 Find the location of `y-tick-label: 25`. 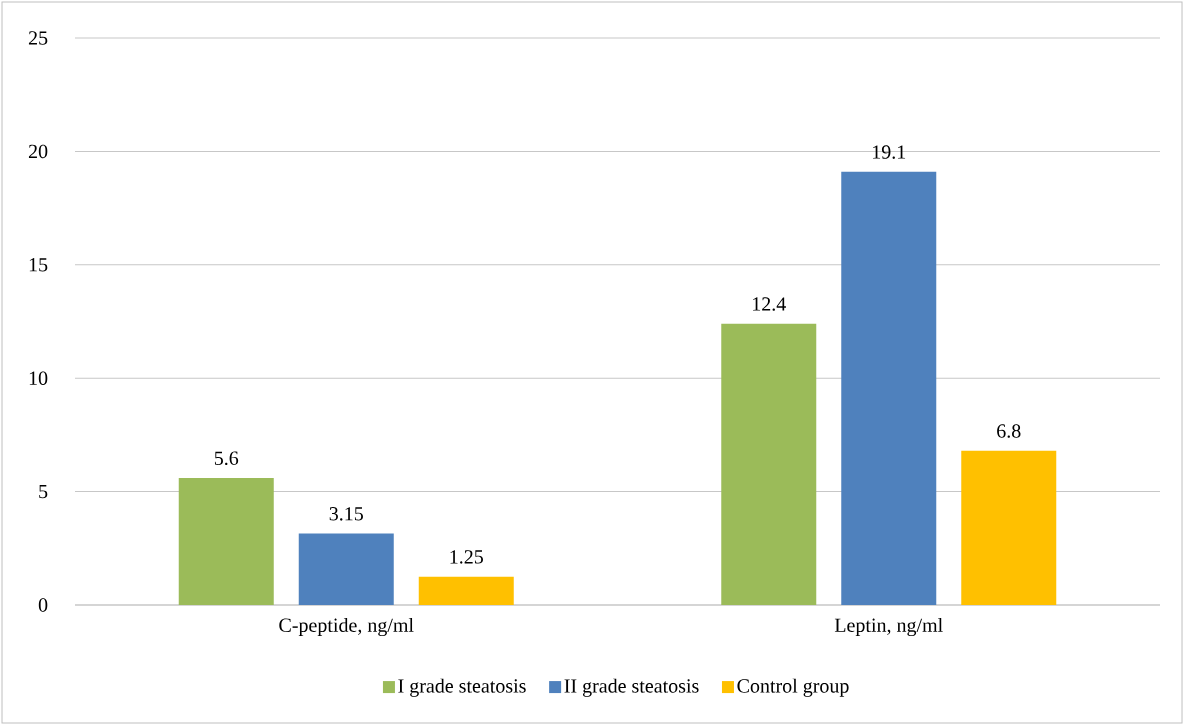

y-tick-label: 25 is located at coordinates (38, 38).